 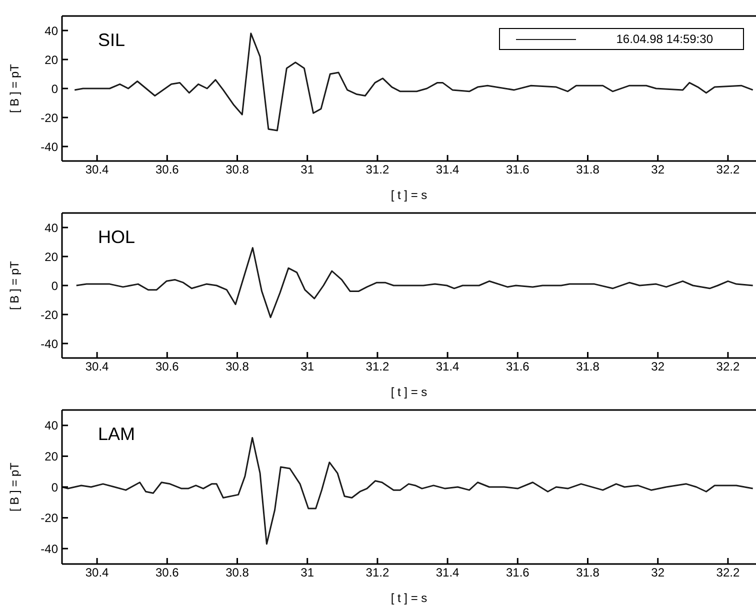 What do you see at coordinates (112, 40) in the screenshot?
I see `text: SIL` at bounding box center [112, 40].